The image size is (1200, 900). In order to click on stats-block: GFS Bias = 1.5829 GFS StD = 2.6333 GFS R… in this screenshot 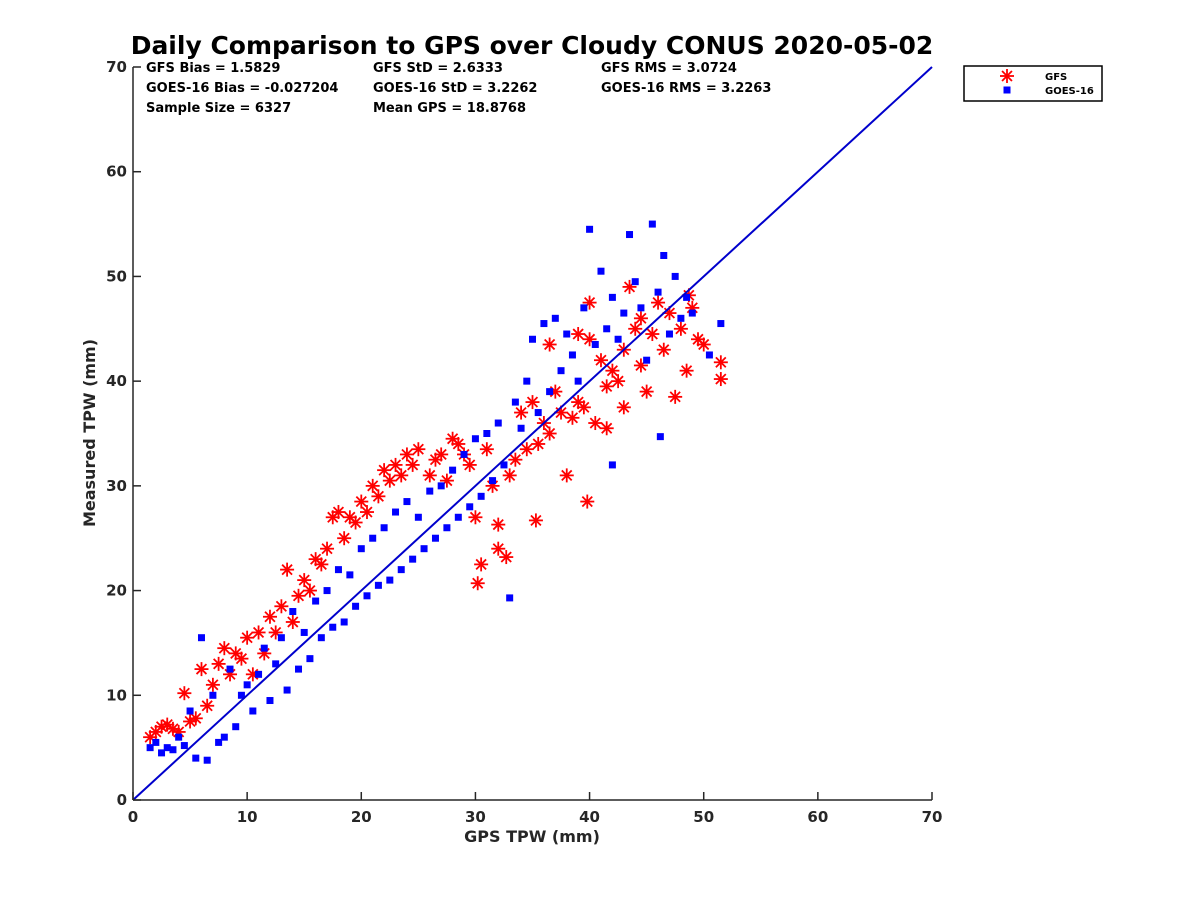, I will do `click(458, 88)`.